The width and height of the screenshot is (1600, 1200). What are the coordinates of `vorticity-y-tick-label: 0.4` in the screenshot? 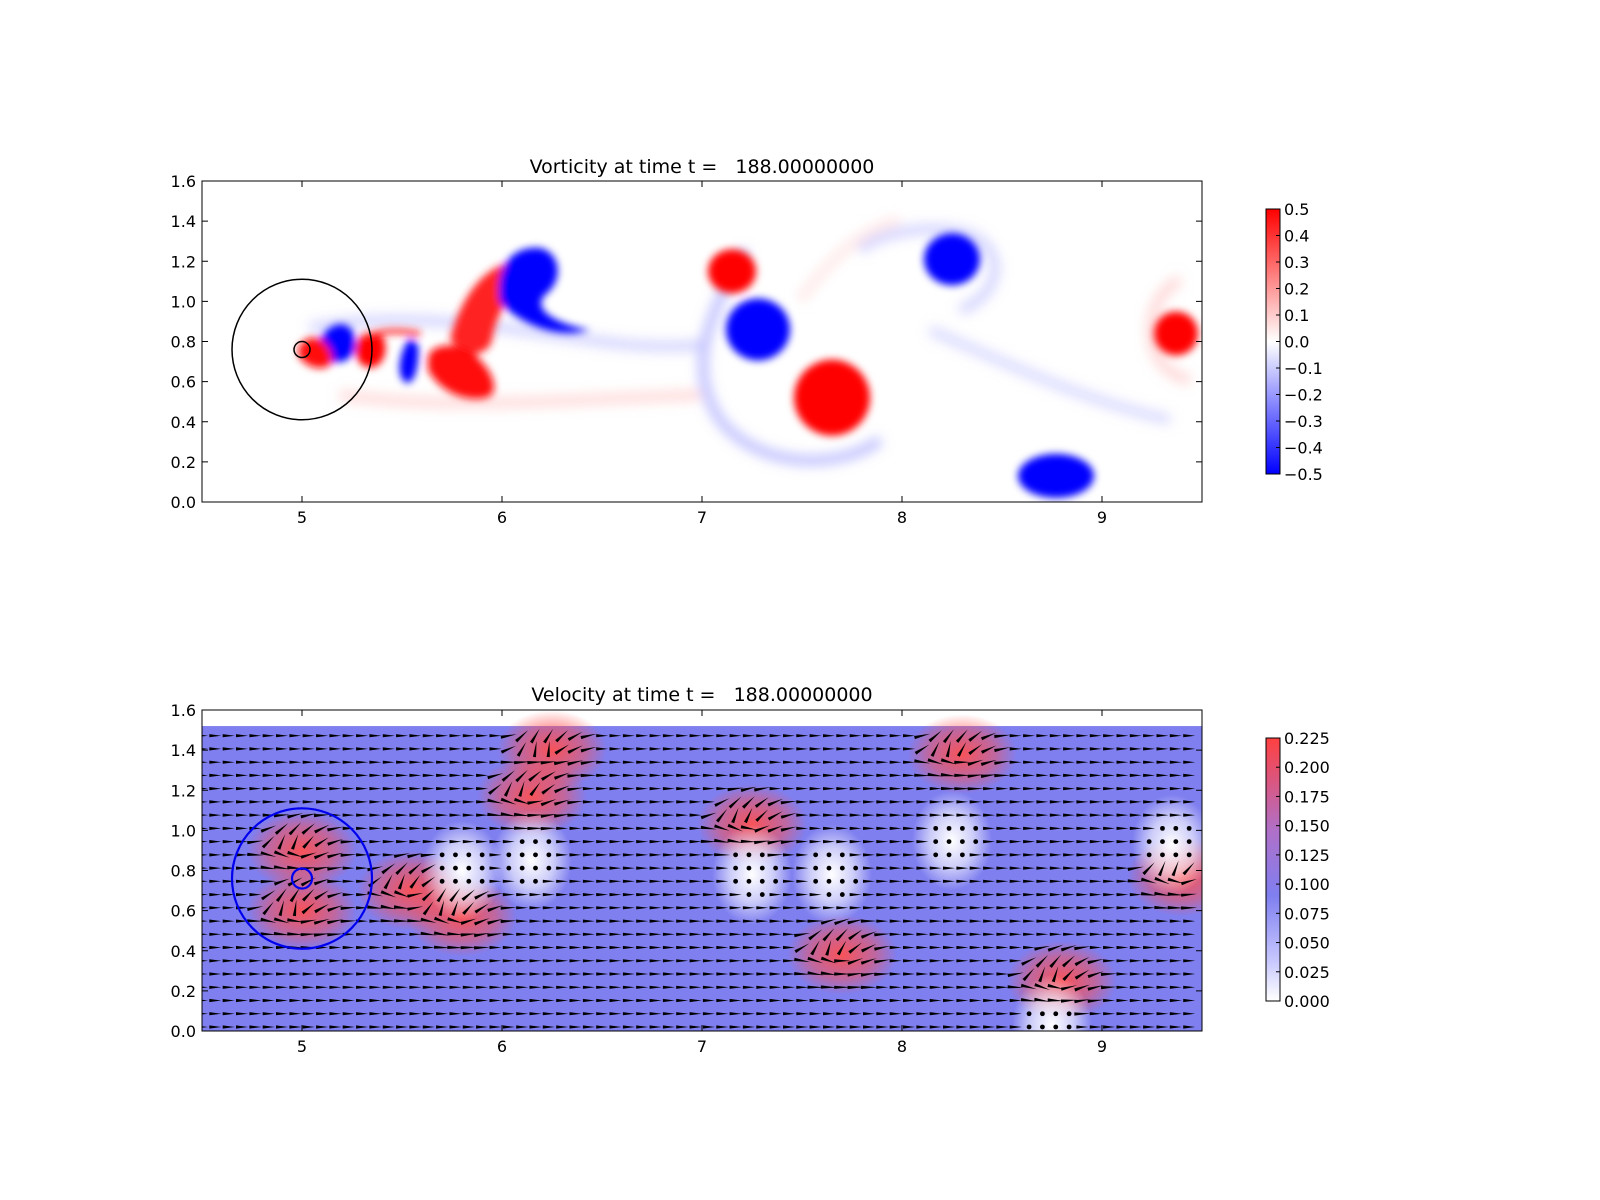 It's located at (183, 422).